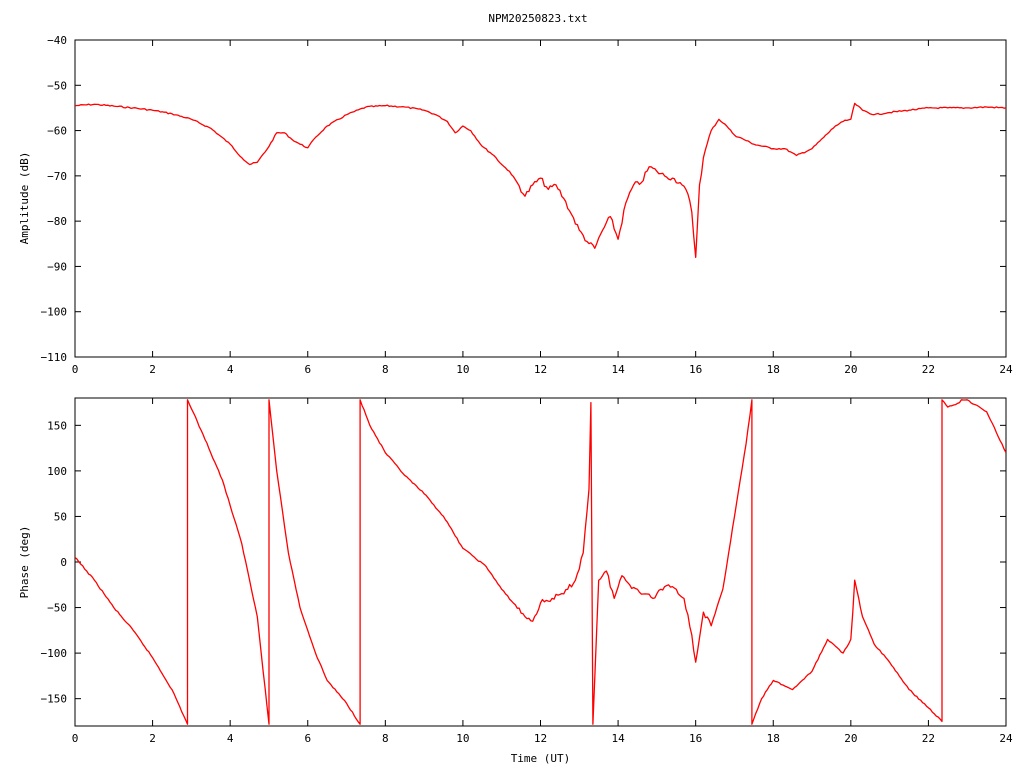 The width and height of the screenshot is (1024, 768). What do you see at coordinates (1006, 738) in the screenshot?
I see `phase-x-tick-label: 24` at bounding box center [1006, 738].